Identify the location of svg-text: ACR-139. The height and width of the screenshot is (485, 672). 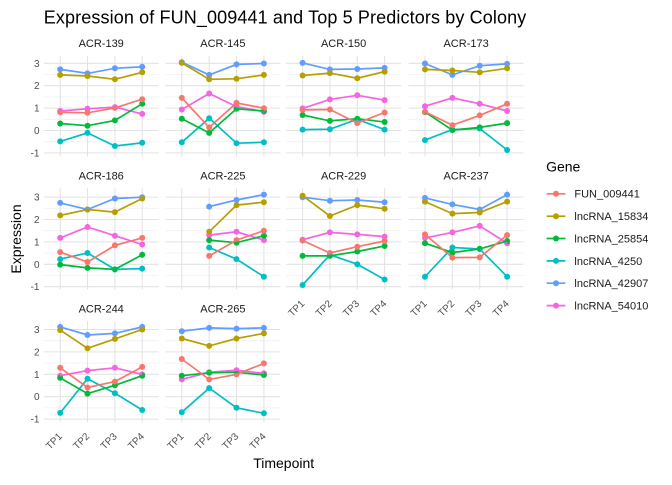
(101, 44).